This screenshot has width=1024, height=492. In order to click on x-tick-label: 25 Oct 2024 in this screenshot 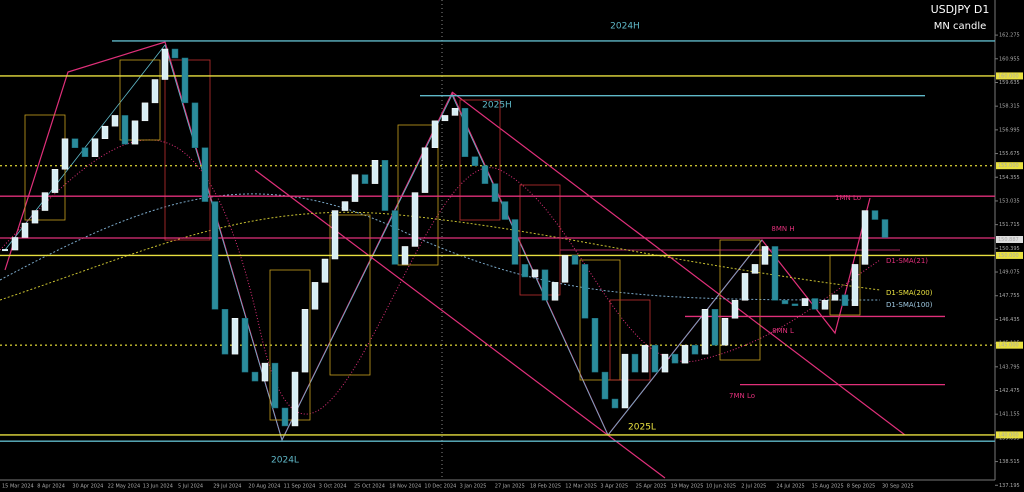, I will do `click(369, 487)`.